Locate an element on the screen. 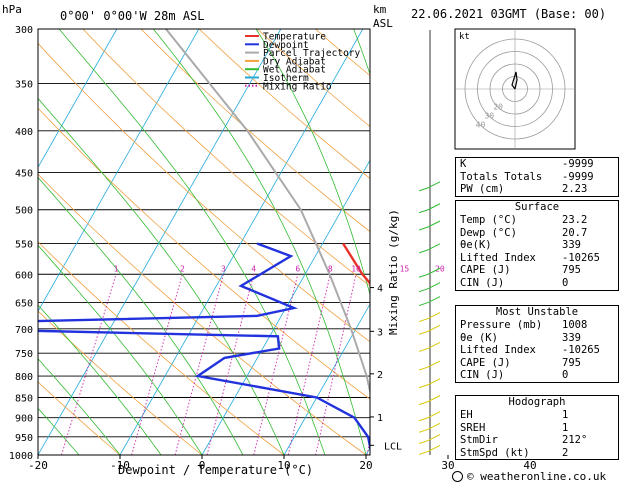 Image resolution: width=629 pixels, height=486 pixels. surface-label: CAPE (J) is located at coordinates (485, 270).